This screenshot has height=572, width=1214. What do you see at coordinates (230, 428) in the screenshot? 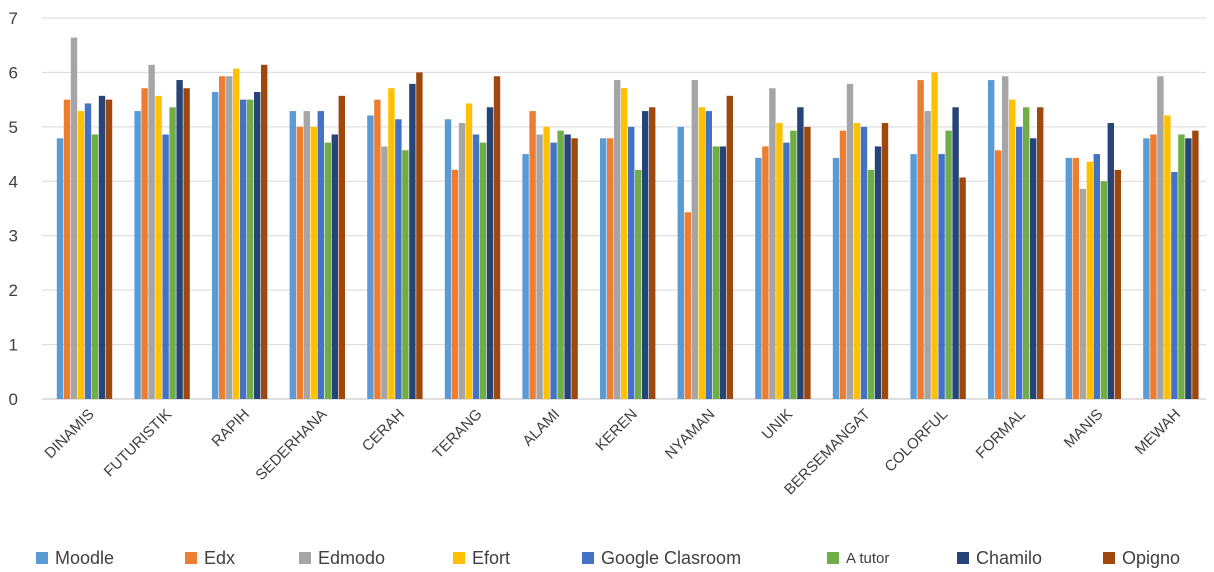
I see `category-label: RAPIH` at bounding box center [230, 428].